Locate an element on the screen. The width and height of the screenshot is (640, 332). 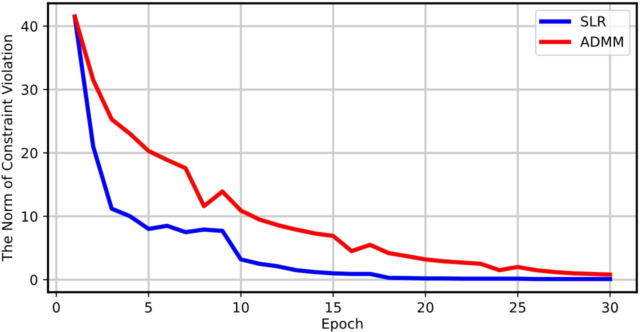
y-tick-label: 30 is located at coordinates (30, 89).